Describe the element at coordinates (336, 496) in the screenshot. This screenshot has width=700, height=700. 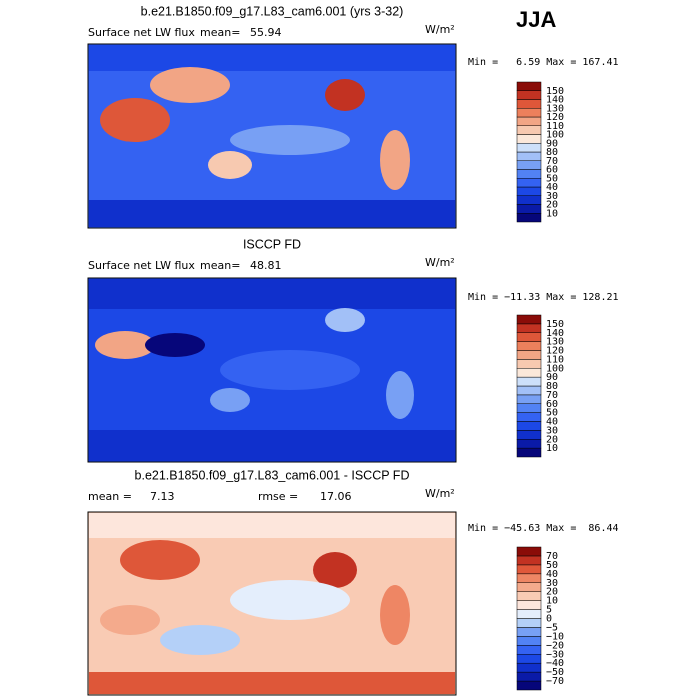
I see `rmse-value: 17.06` at that location.